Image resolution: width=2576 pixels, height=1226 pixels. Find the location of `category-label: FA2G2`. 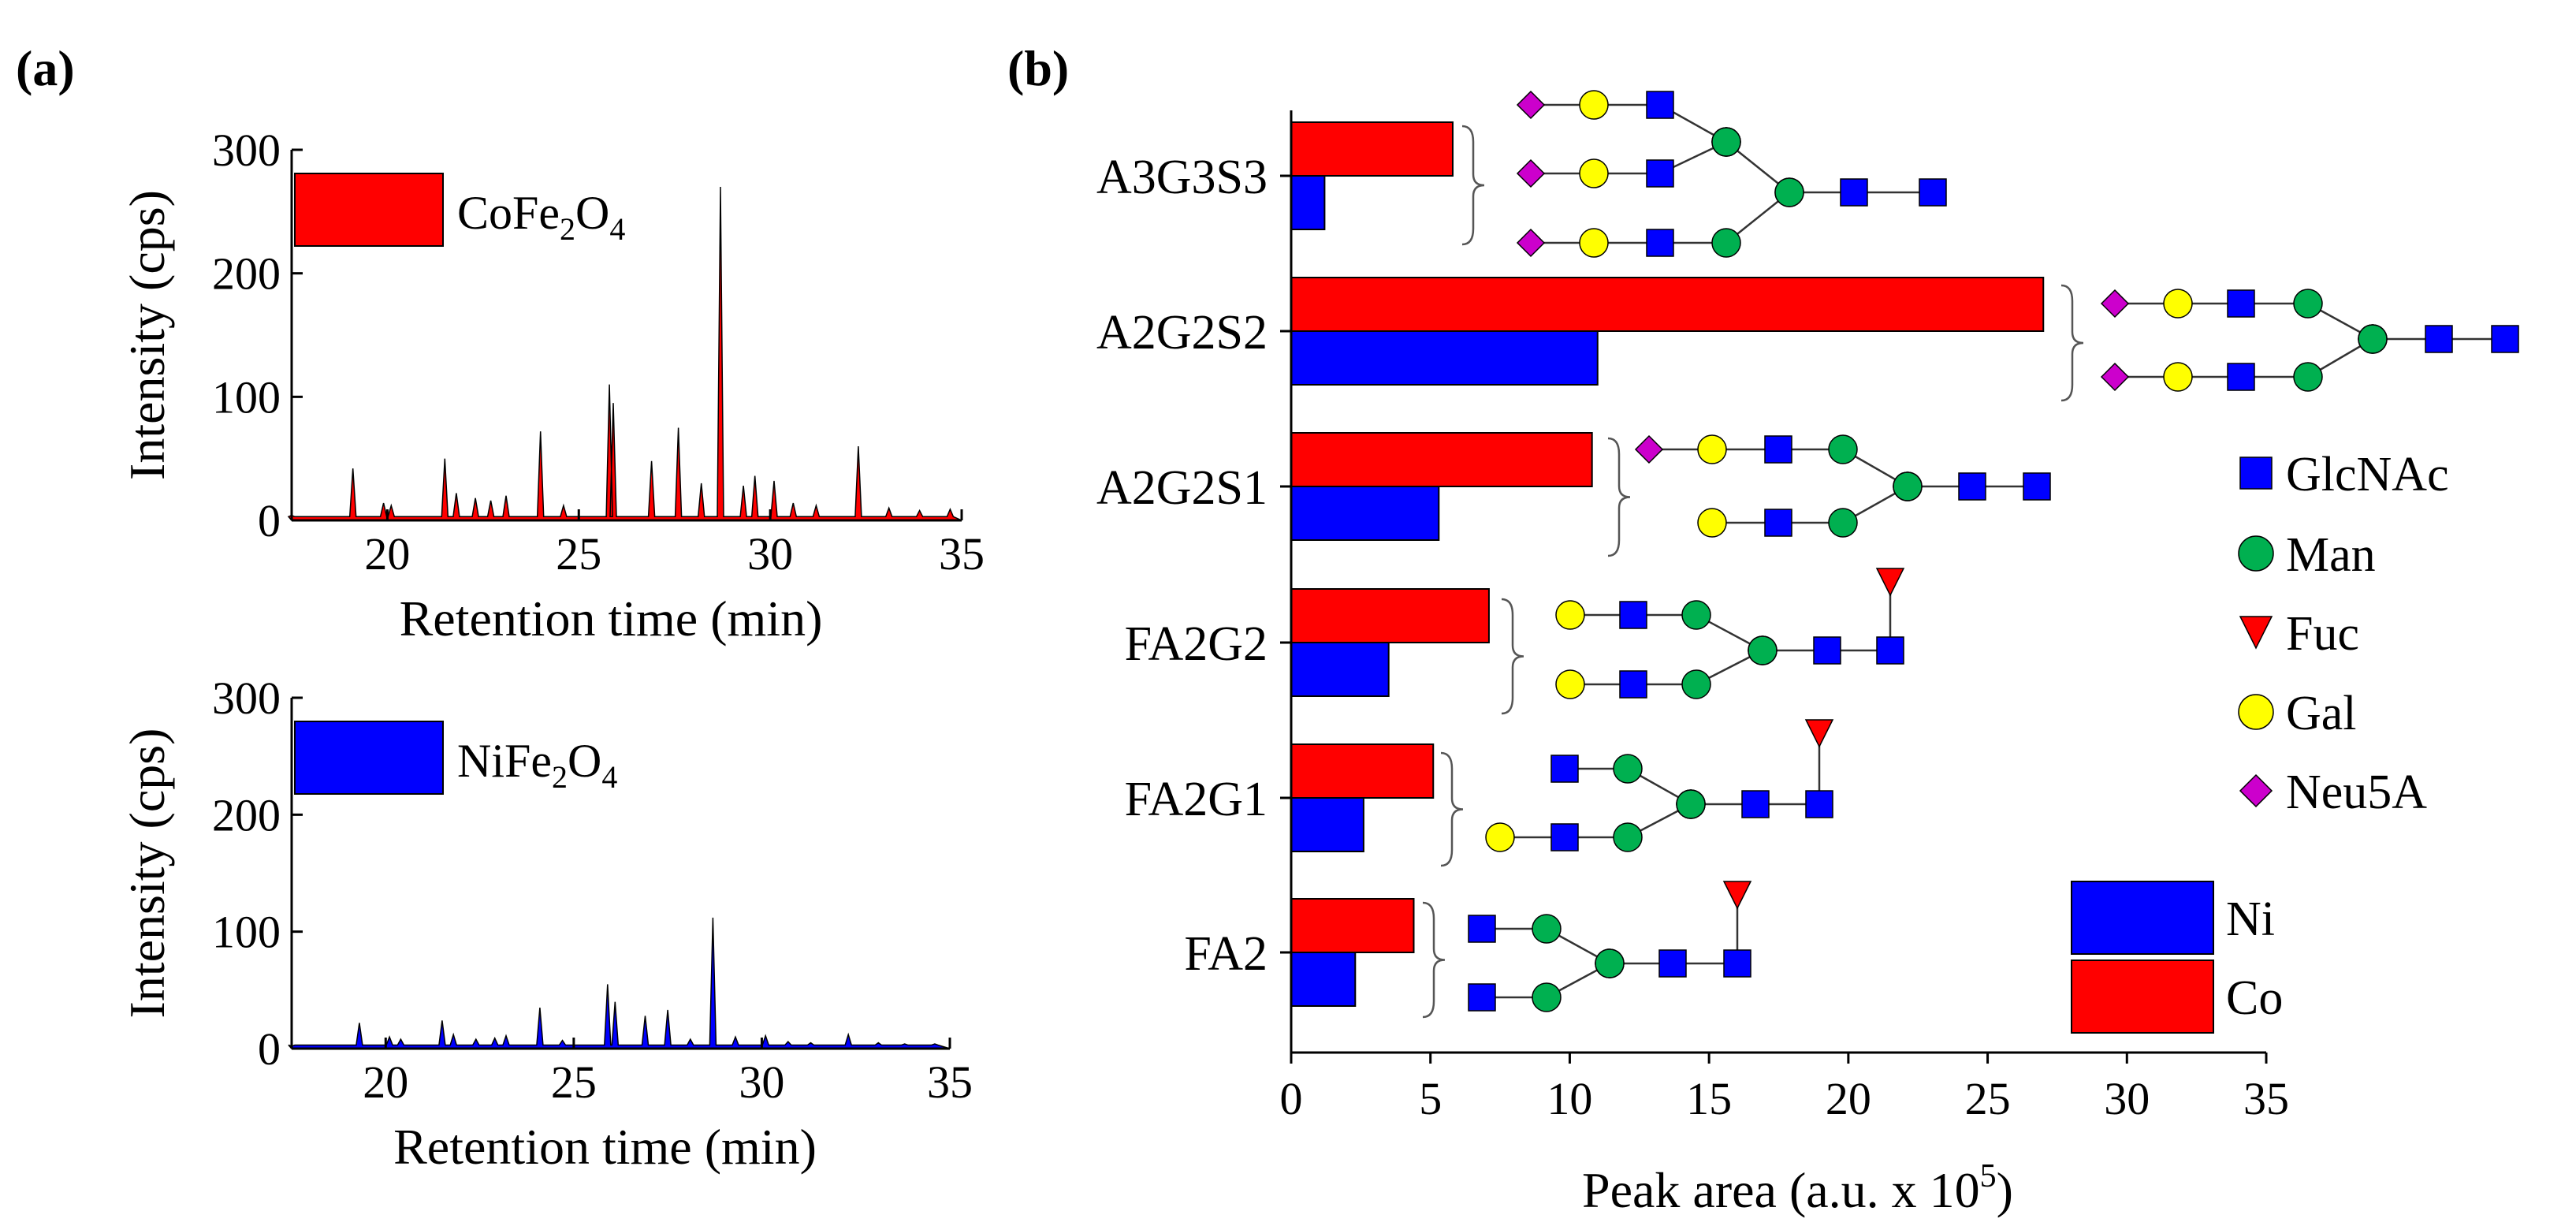

category-label: FA2G2 is located at coordinates (1196, 644).